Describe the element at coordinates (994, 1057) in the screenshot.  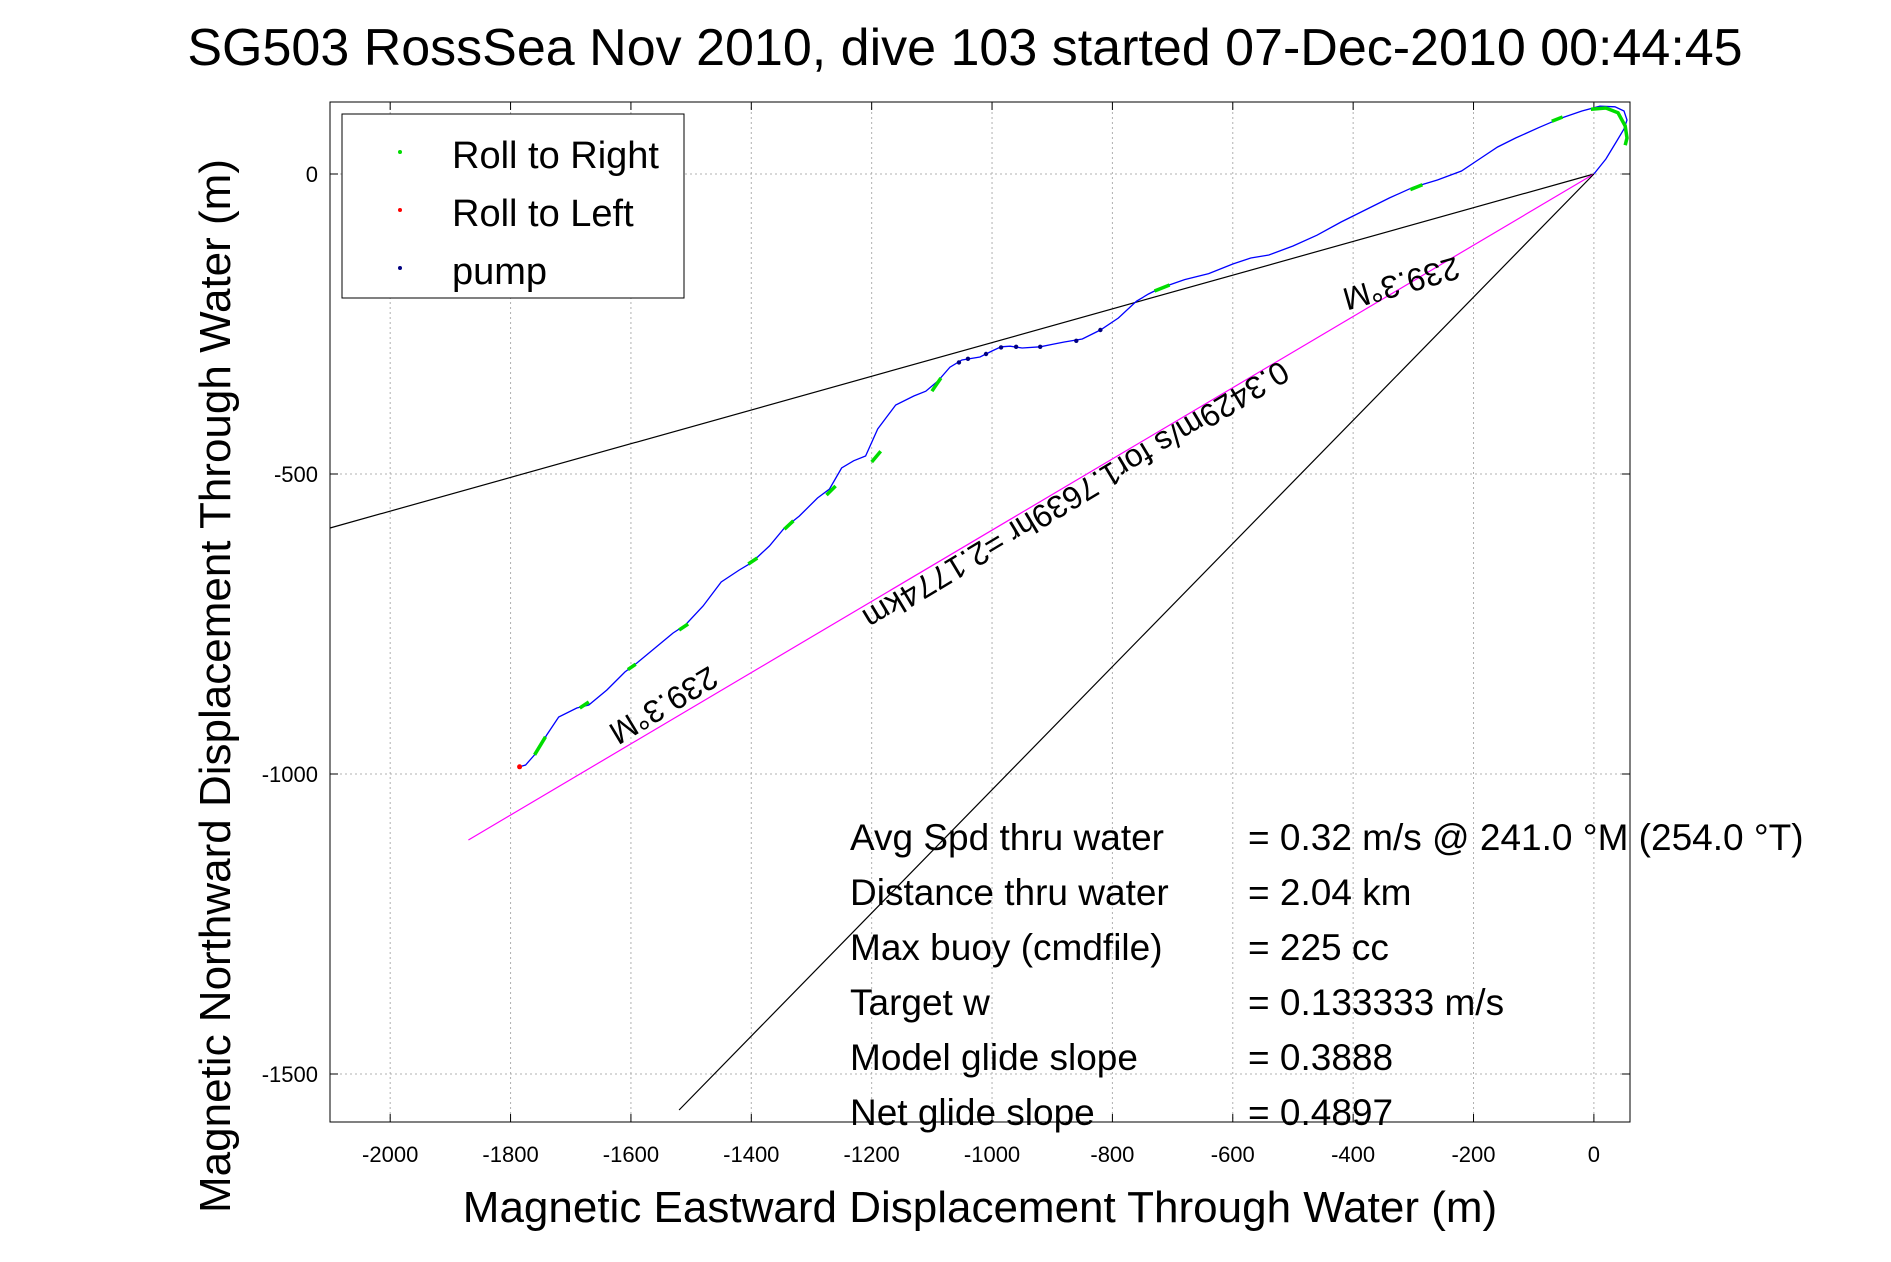
I see `stat-label: Model glide slope` at that location.